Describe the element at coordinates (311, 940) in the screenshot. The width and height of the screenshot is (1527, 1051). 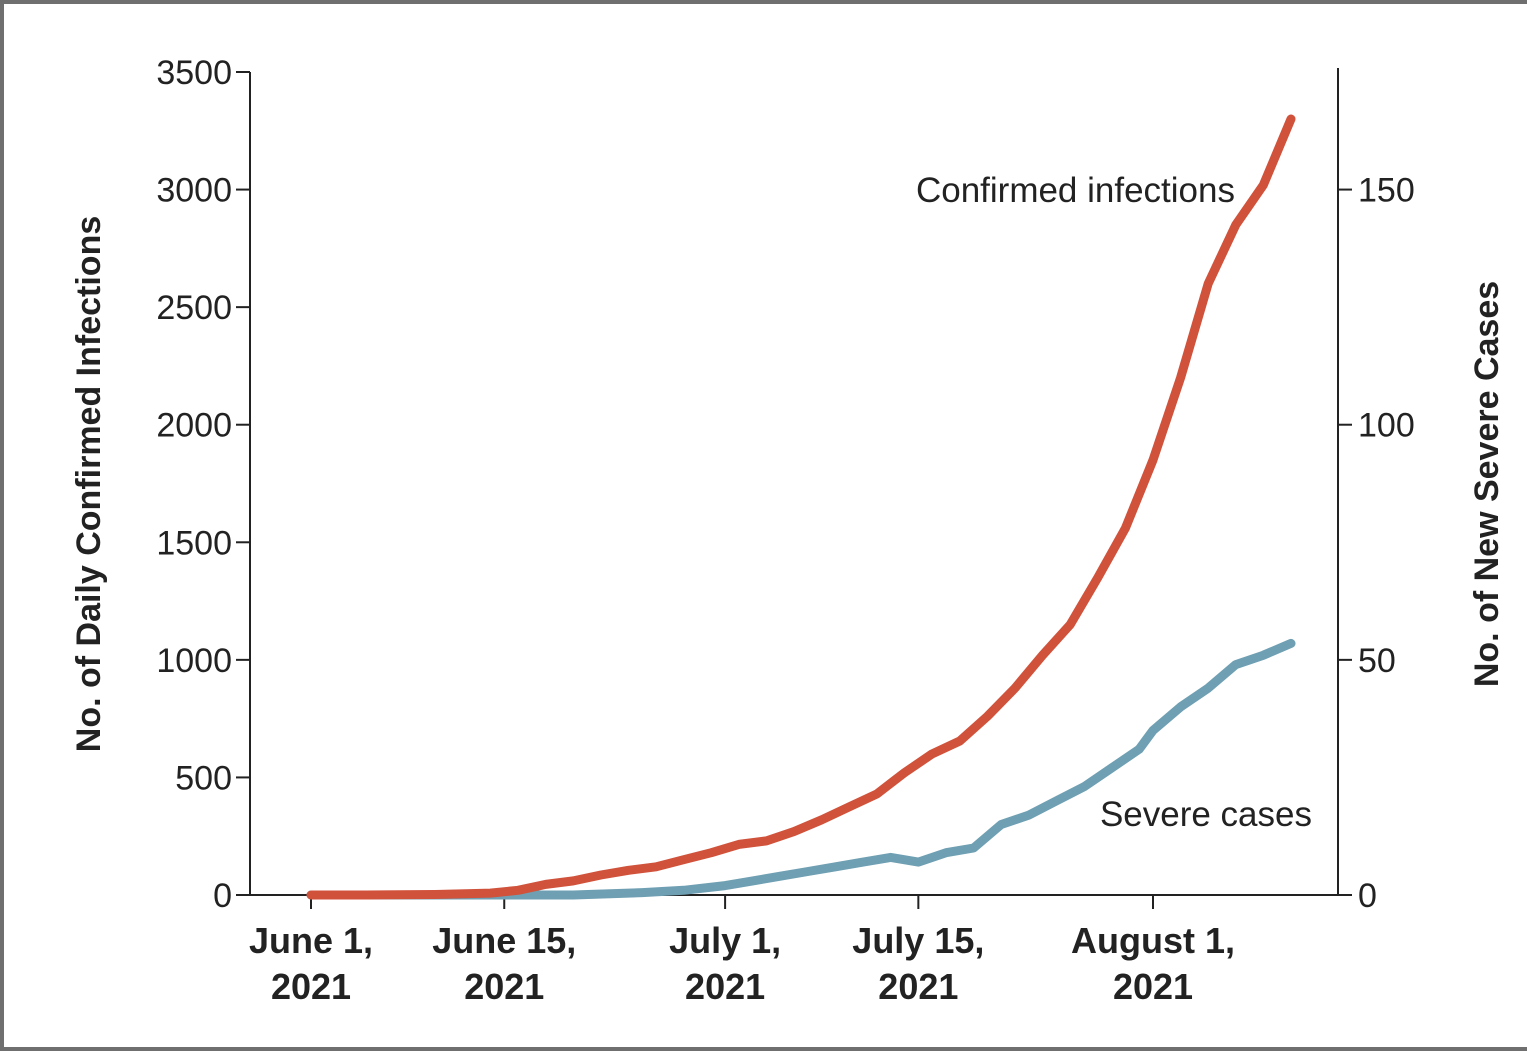
I see `x-tick-label-line1: June 1,` at that location.